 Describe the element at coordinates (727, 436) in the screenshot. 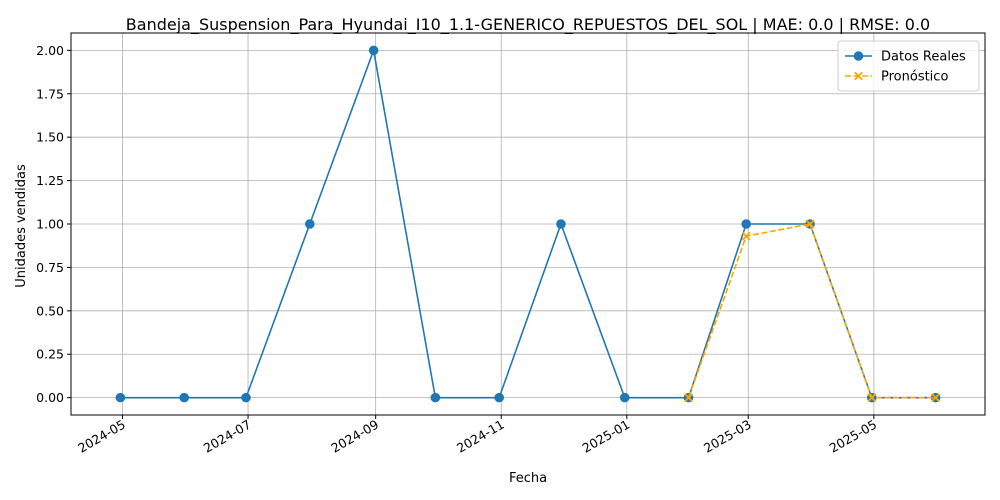

I see `x-tick-label: 2025-03` at that location.